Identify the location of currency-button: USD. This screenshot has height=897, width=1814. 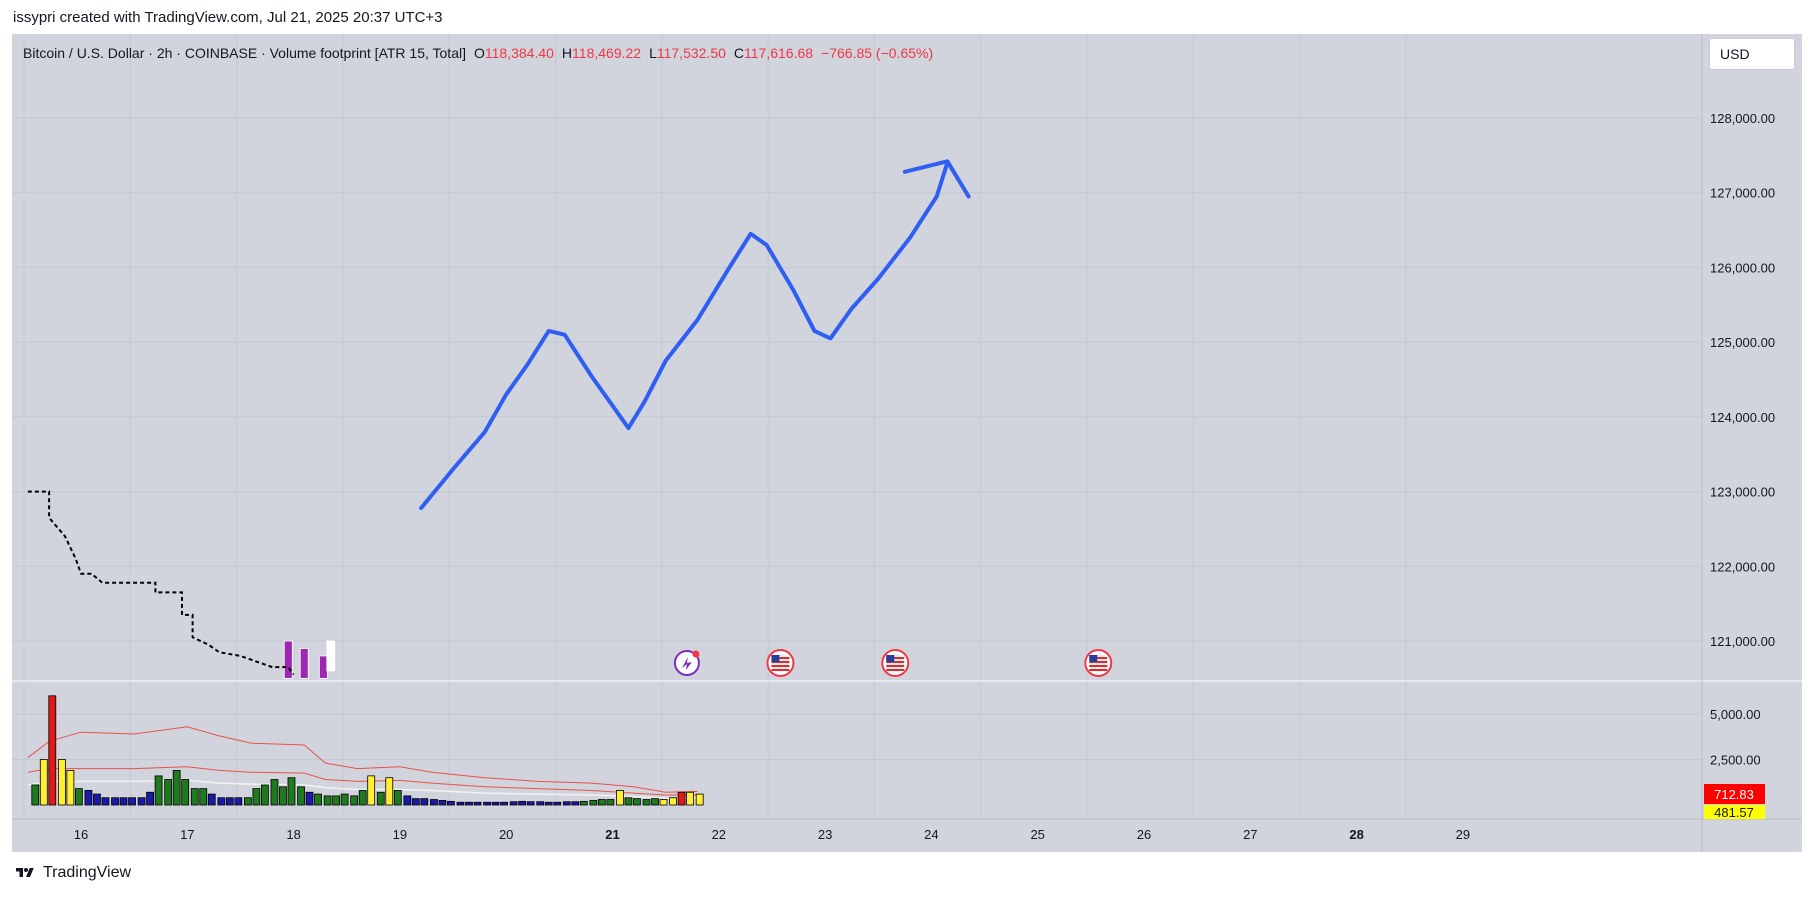
(1752, 54).